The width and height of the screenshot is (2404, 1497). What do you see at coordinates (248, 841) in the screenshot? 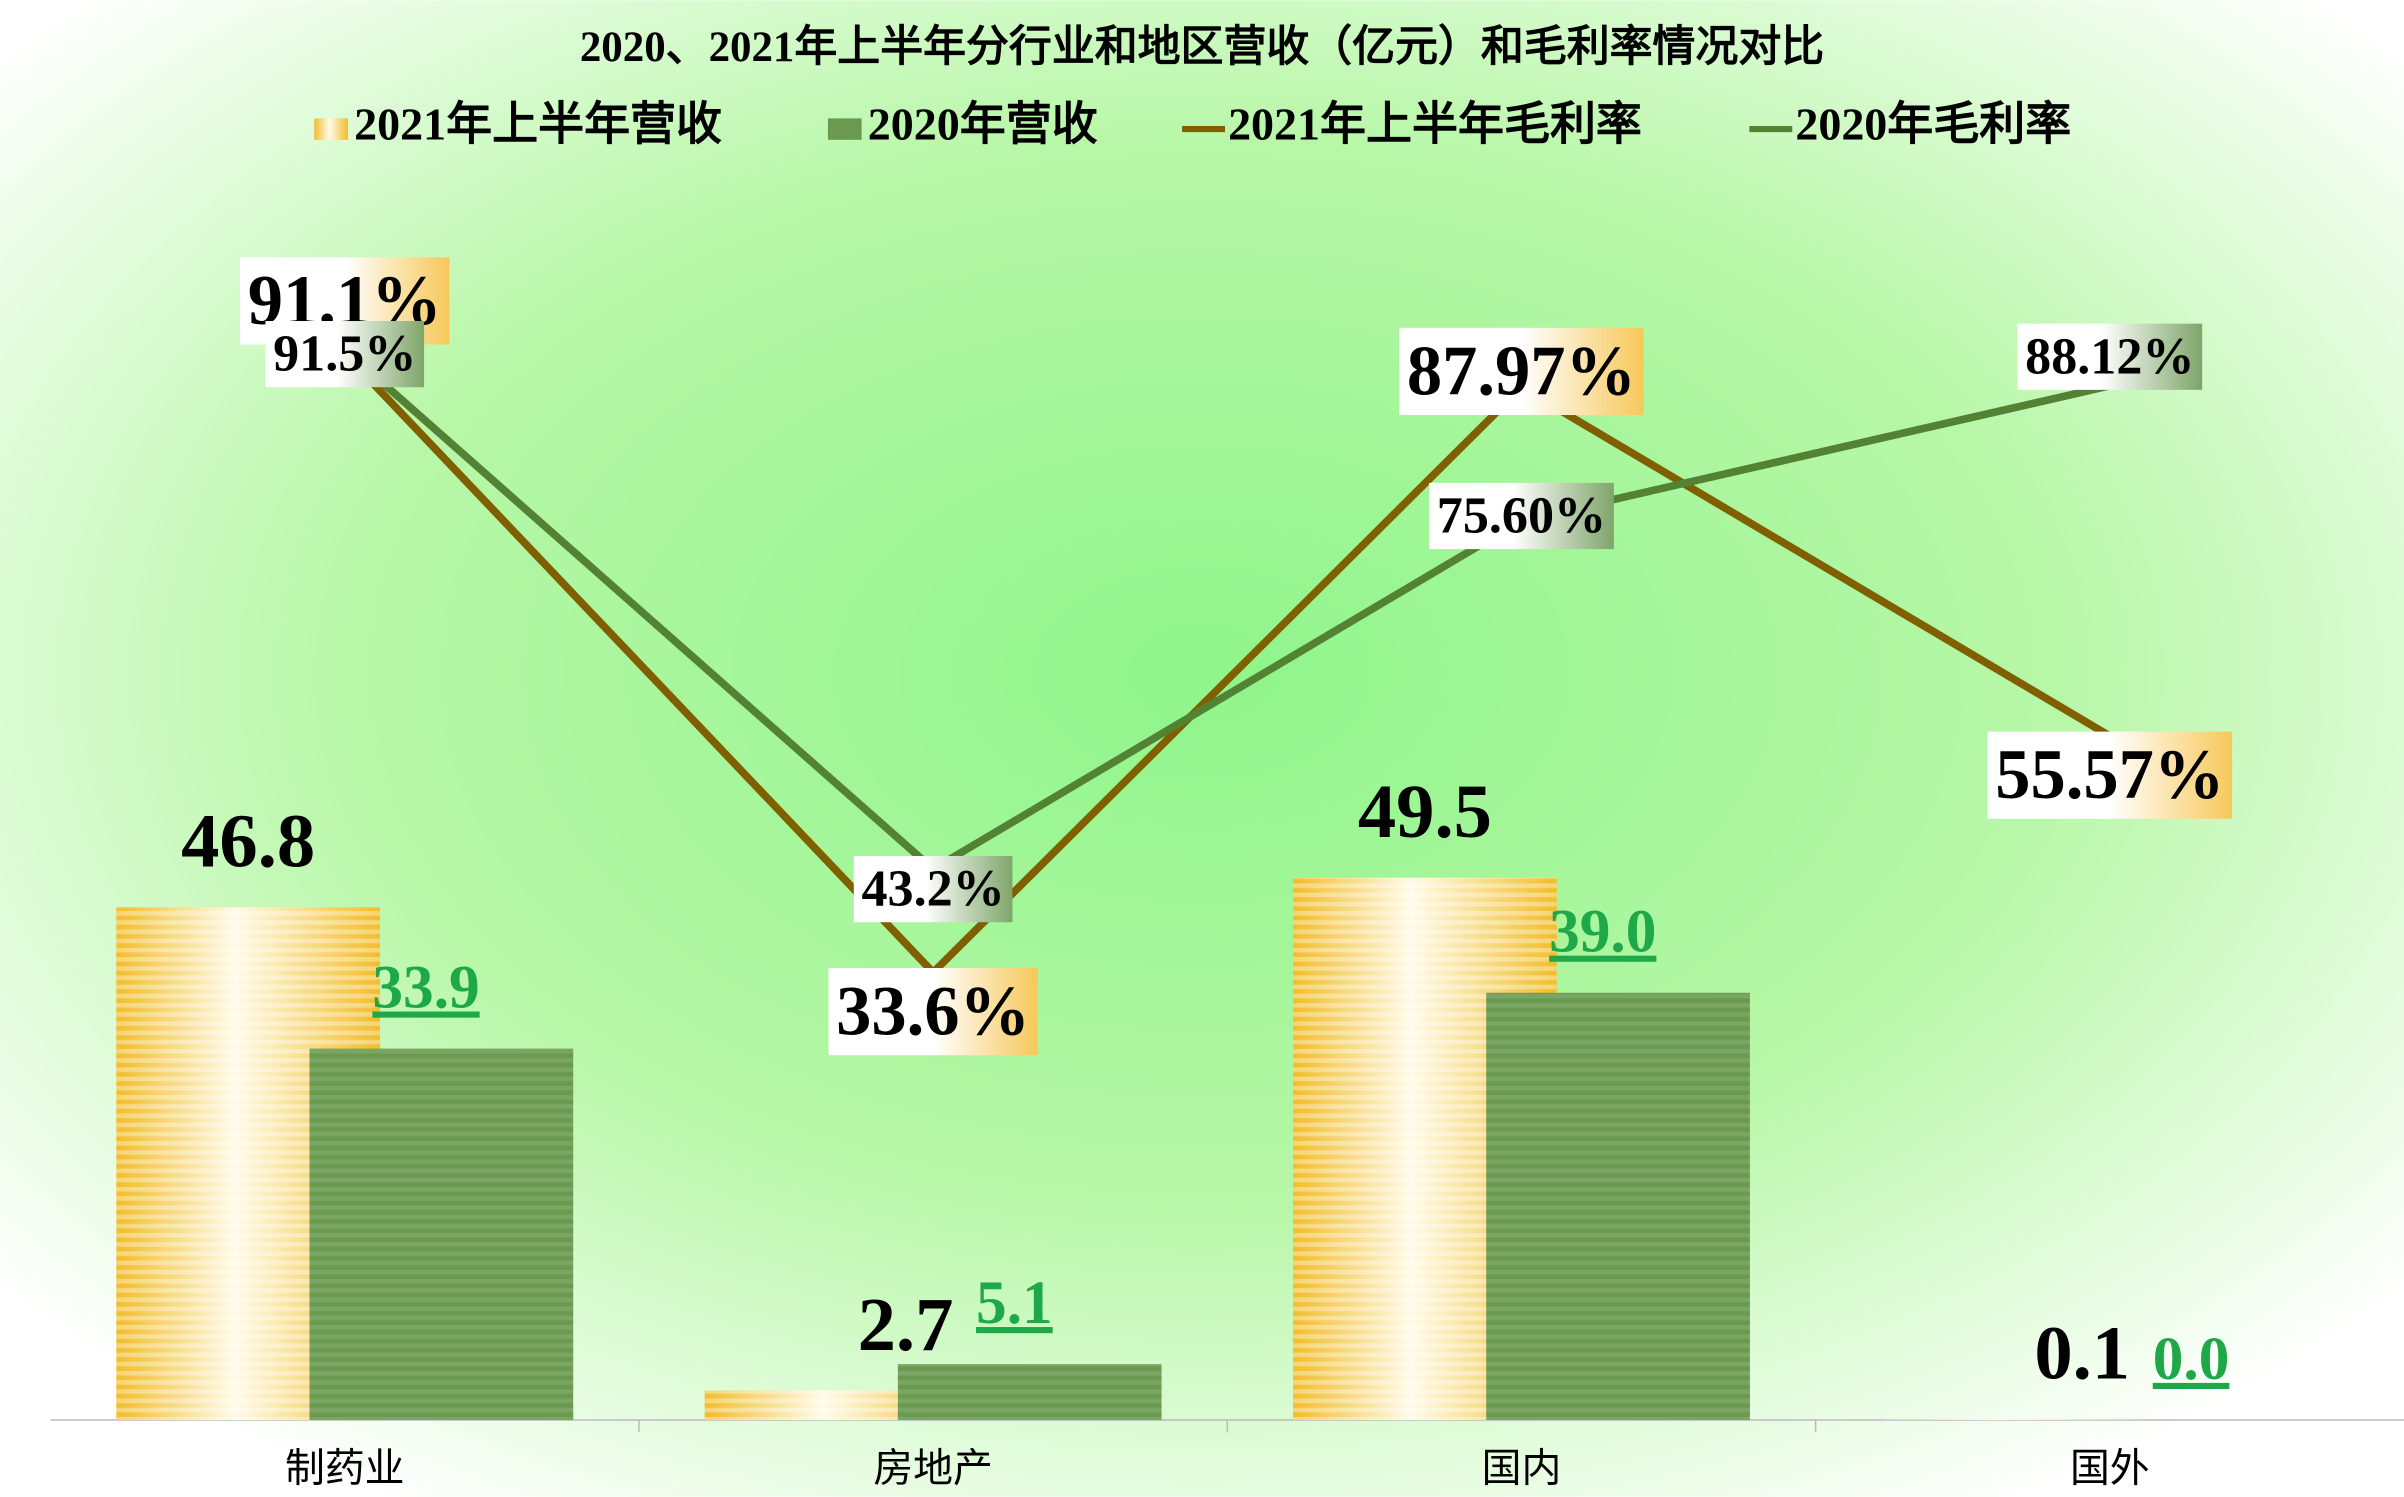
I see `data-label: 46.8` at bounding box center [248, 841].